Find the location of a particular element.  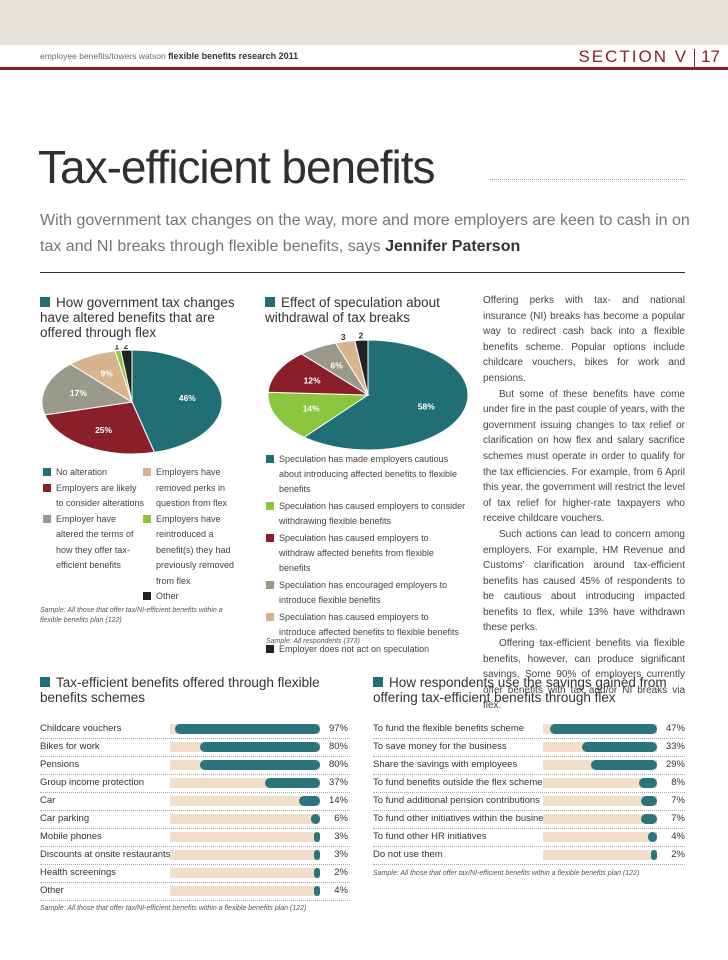

bar-value: 6% is located at coordinates (341, 818).